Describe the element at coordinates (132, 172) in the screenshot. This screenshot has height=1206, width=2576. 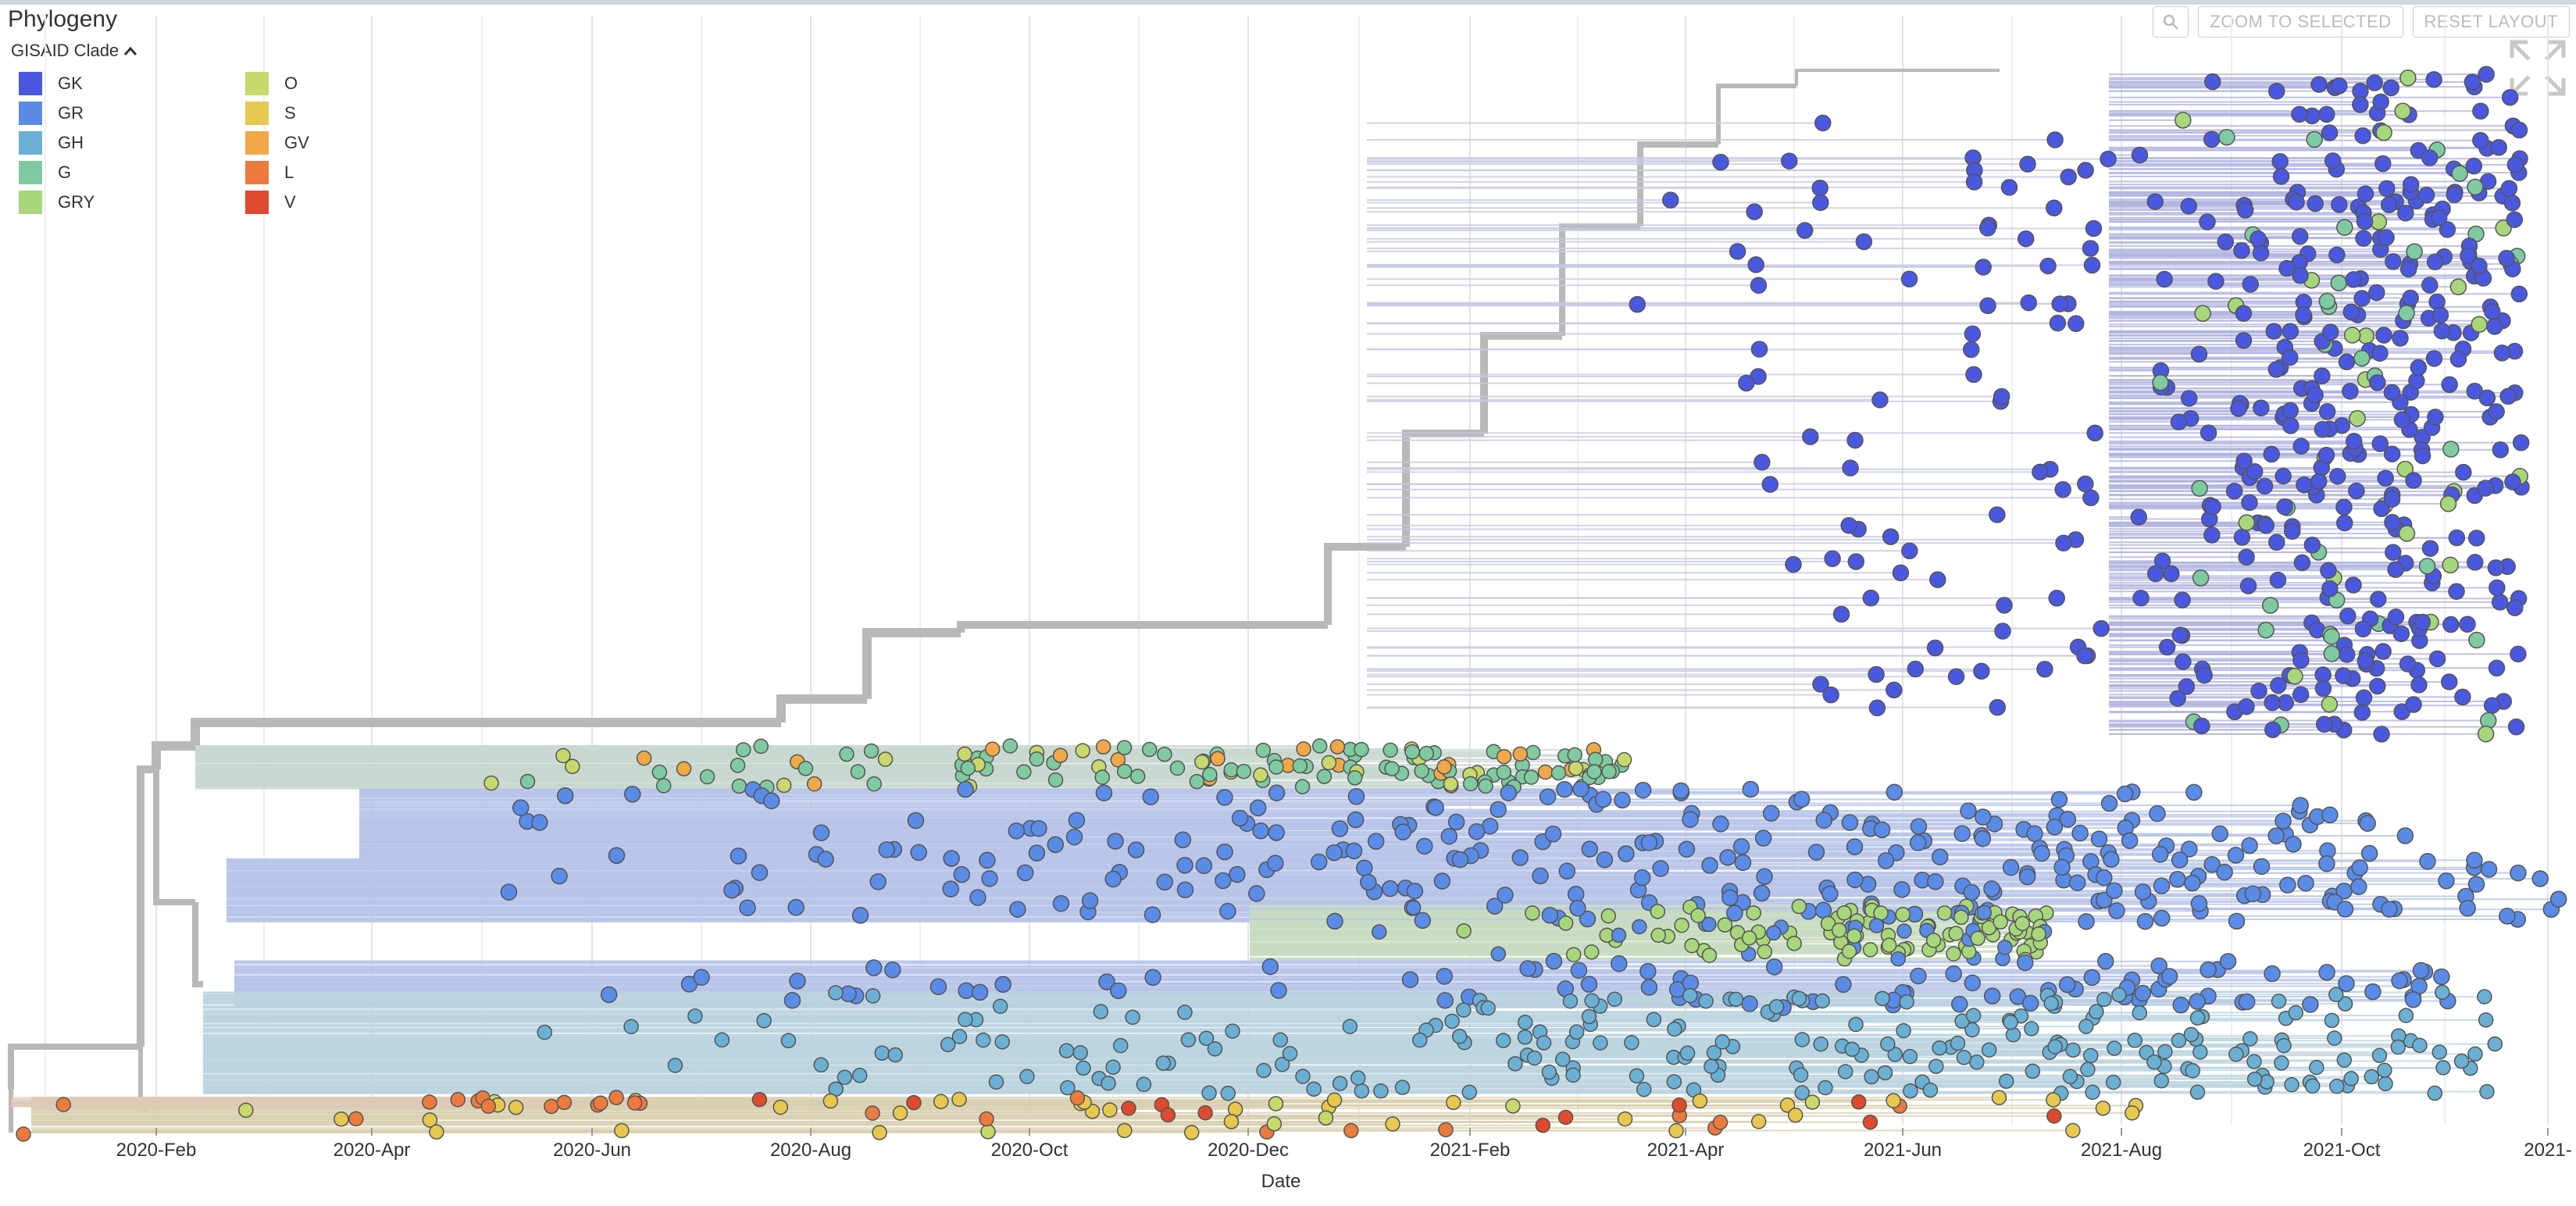
I see `legend-item: G` at that location.